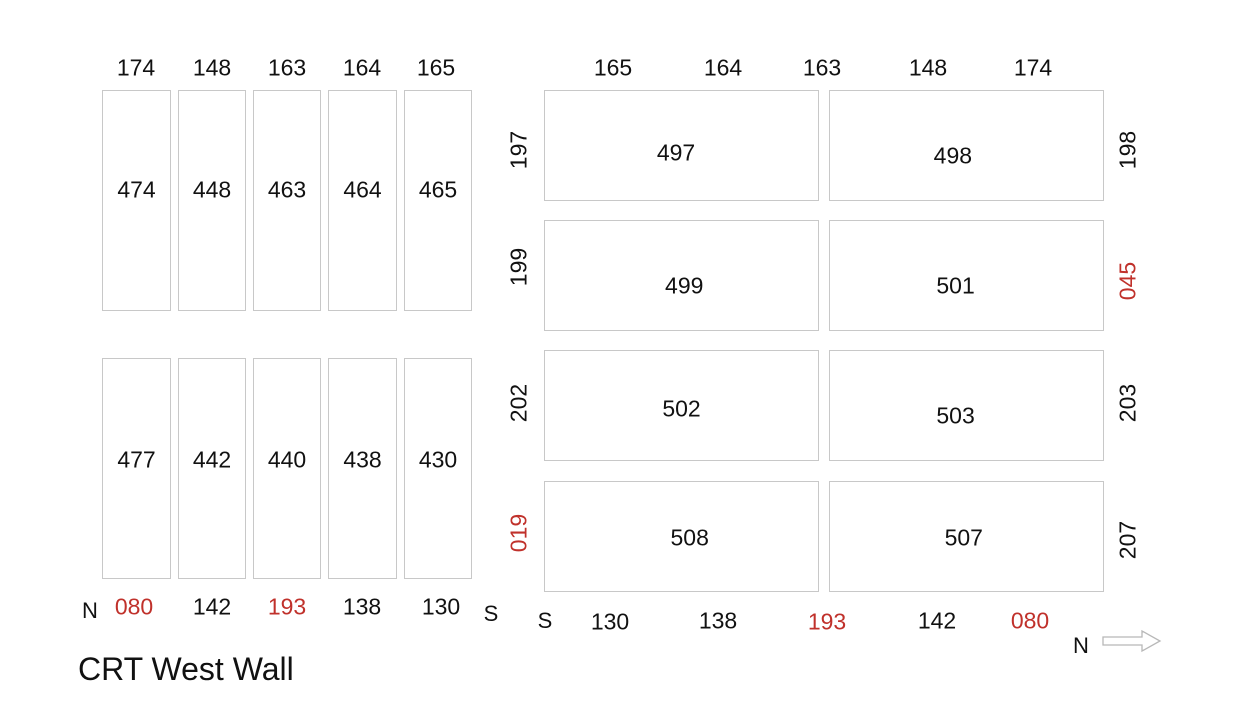  What do you see at coordinates (362, 606) in the screenshot?
I see `left-bottom-label: 138` at bounding box center [362, 606].